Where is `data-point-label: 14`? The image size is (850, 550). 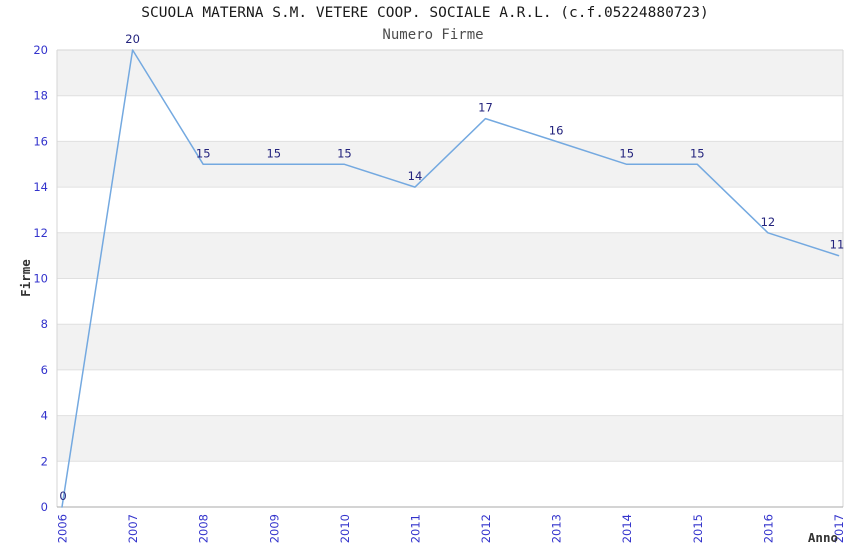
data-point-label: 14 is located at coordinates (415, 176).